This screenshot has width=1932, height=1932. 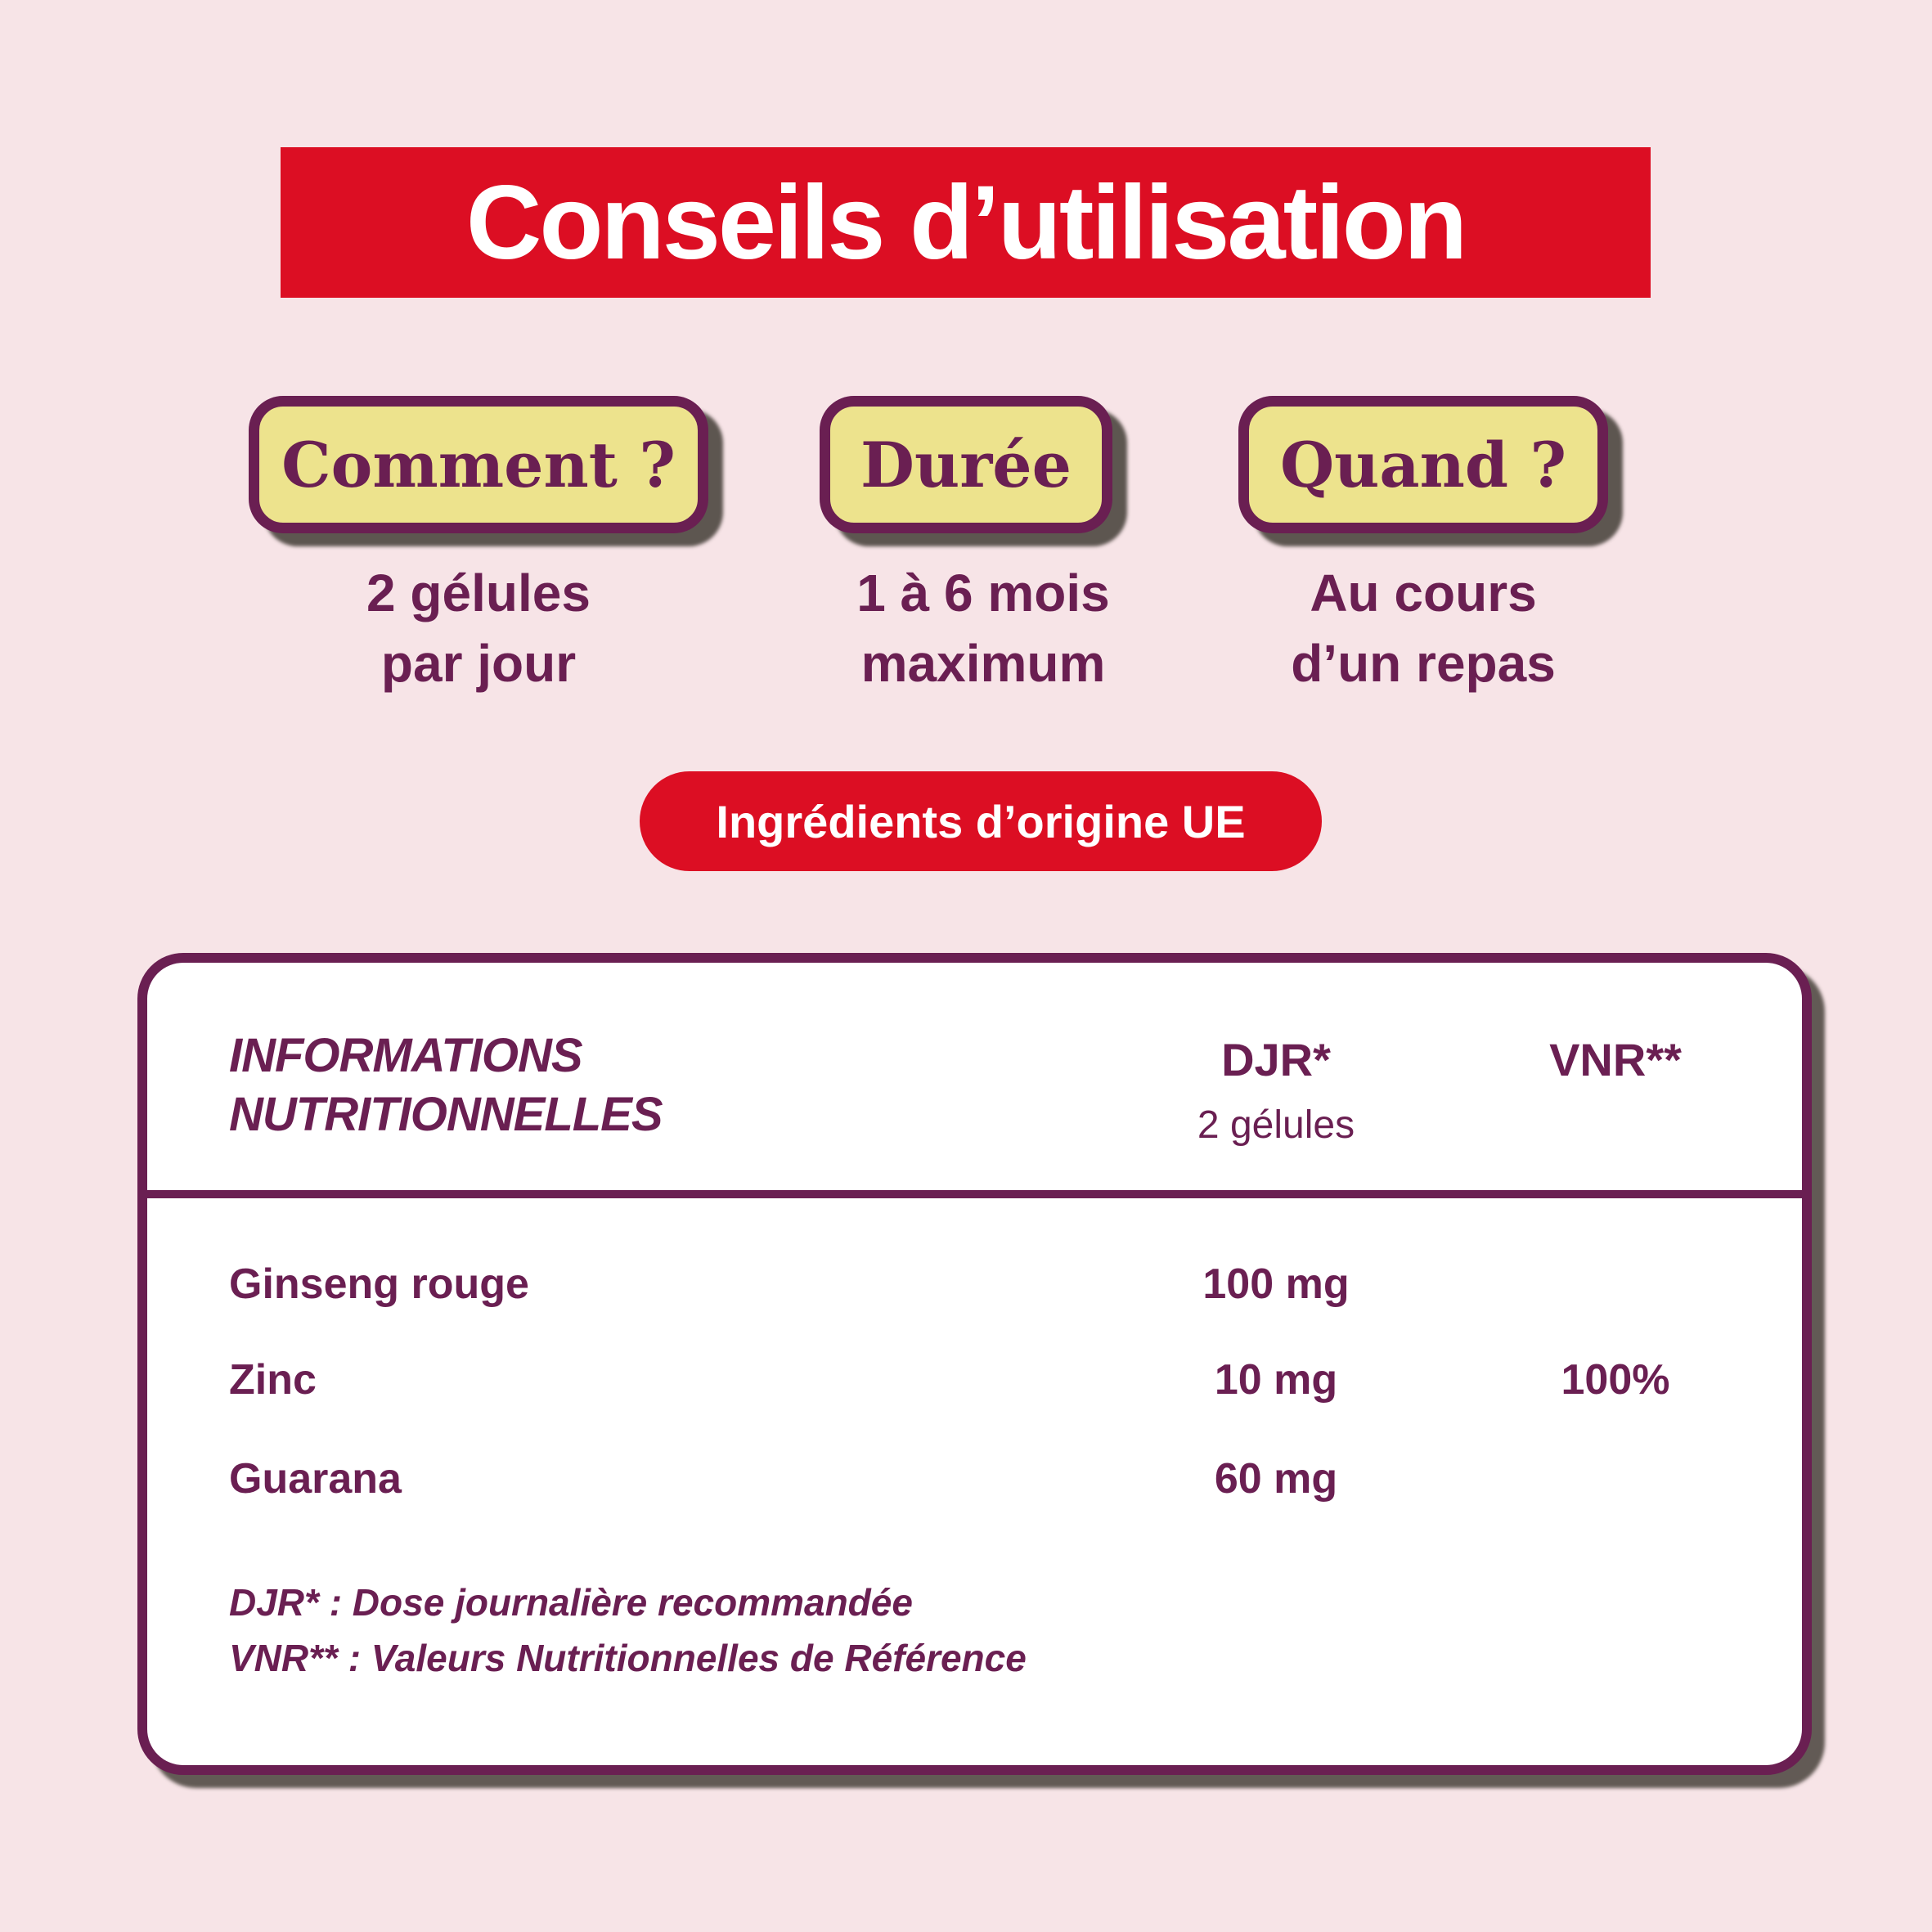 I want to click on row-vnr-value: 100%, so click(x=1616, y=1380).